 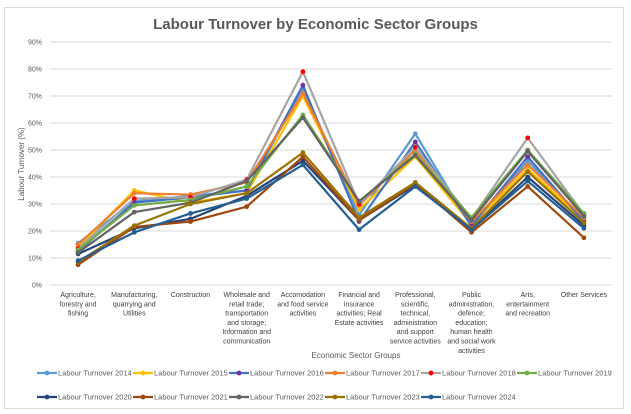 What do you see at coordinates (479, 397) in the screenshot?
I see `legend-label: Labour Turnover 2024` at bounding box center [479, 397].